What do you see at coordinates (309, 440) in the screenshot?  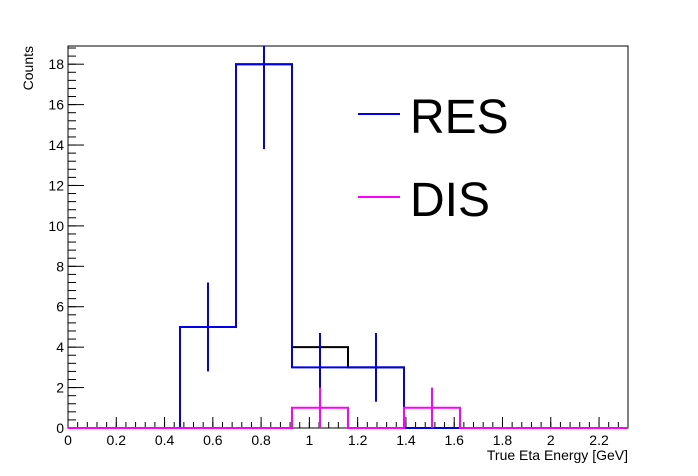 I see `x-tick-label: 1` at bounding box center [309, 440].